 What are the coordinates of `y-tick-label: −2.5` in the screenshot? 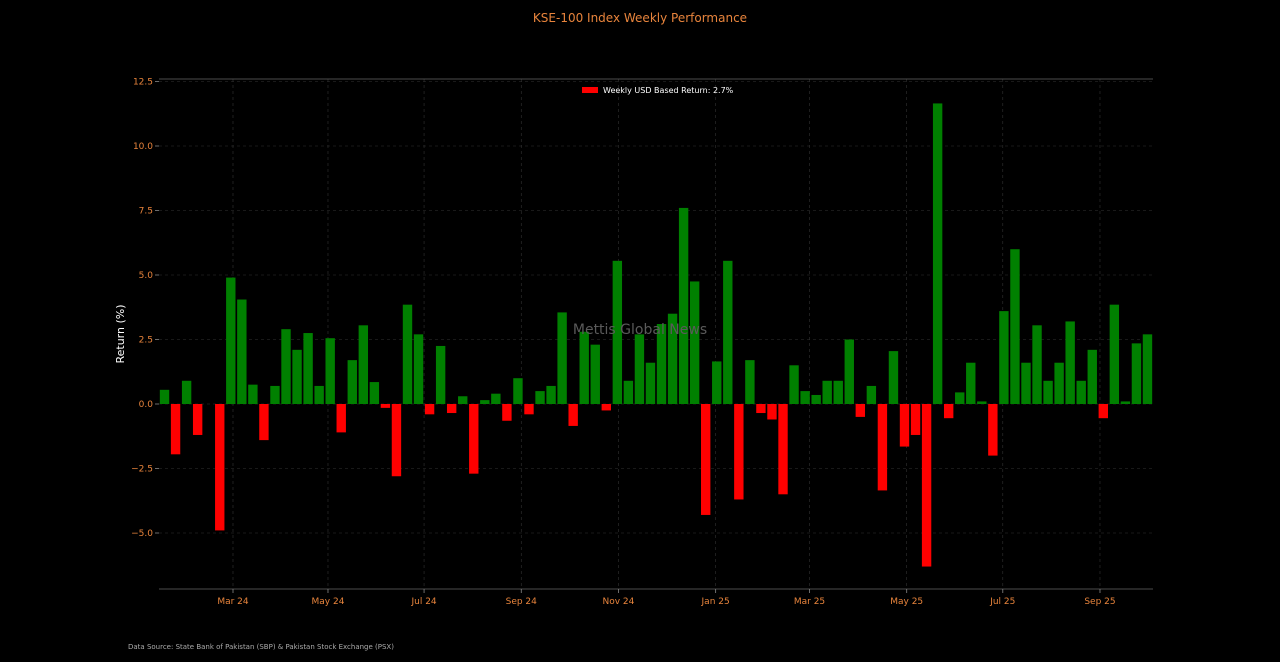 It's located at (142, 470).